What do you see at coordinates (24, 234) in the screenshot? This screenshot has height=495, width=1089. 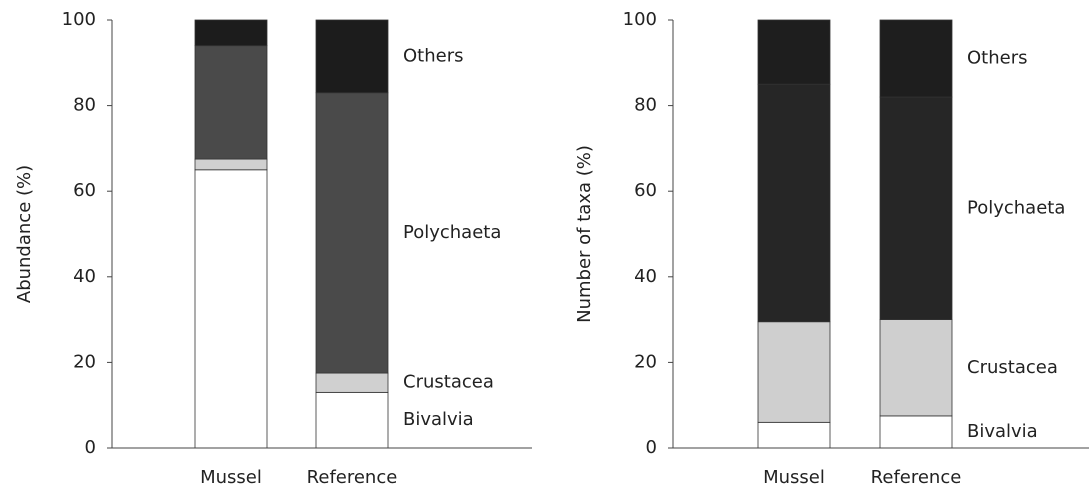 I see `y-axis-label: Abundance (%)` at bounding box center [24, 234].